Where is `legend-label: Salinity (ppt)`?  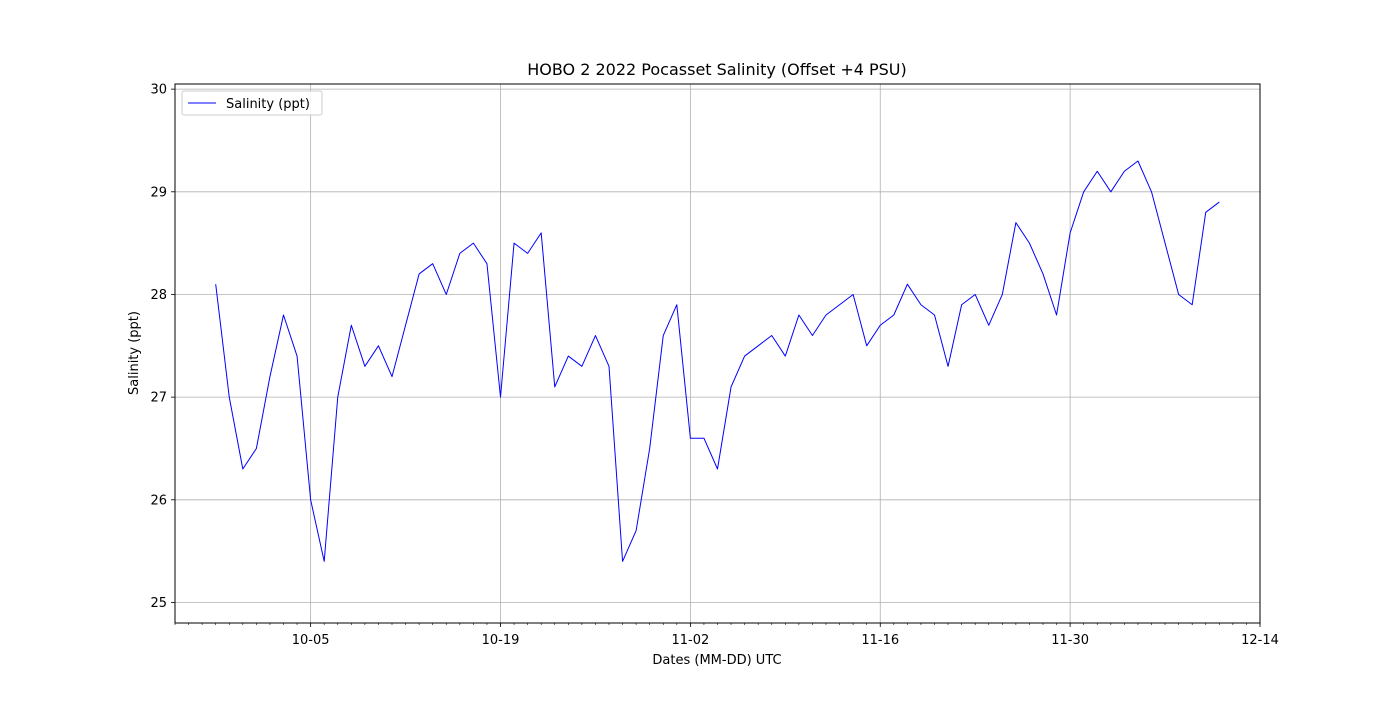 legend-label: Salinity (ppt) is located at coordinates (268, 104).